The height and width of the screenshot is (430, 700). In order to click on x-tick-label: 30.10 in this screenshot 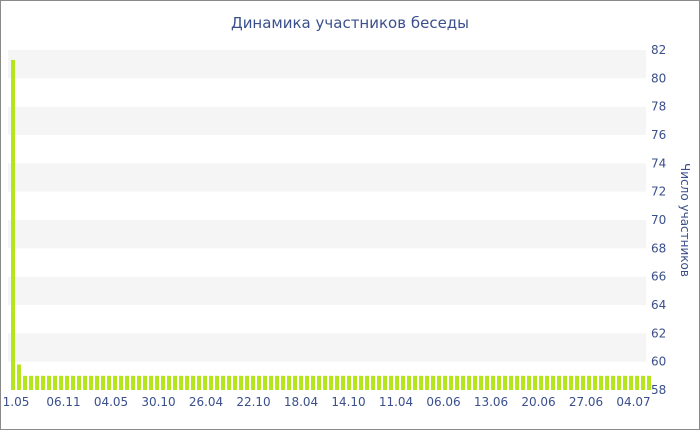, I will do `click(158, 402)`.